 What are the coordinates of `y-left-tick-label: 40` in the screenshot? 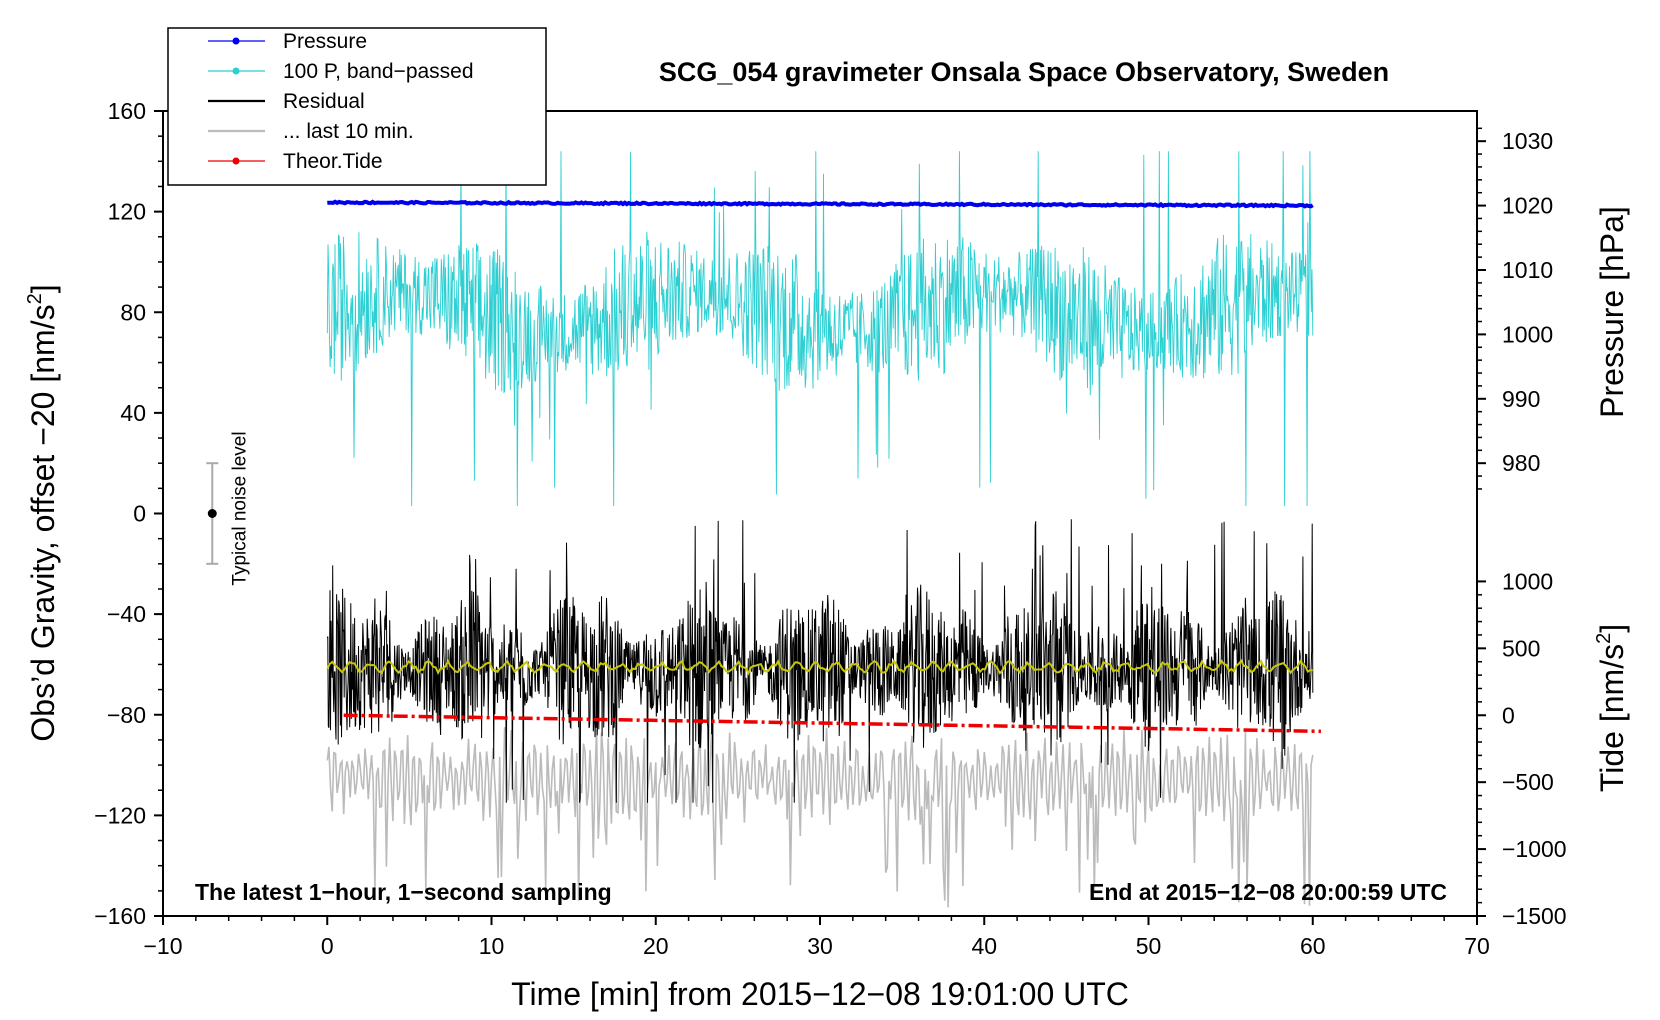 It's located at (133, 413).